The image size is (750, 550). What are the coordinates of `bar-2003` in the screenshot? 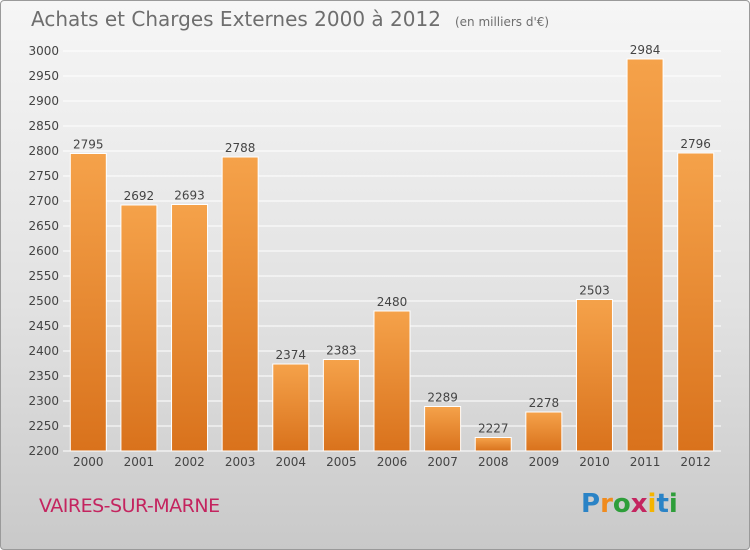 It's located at (240, 304).